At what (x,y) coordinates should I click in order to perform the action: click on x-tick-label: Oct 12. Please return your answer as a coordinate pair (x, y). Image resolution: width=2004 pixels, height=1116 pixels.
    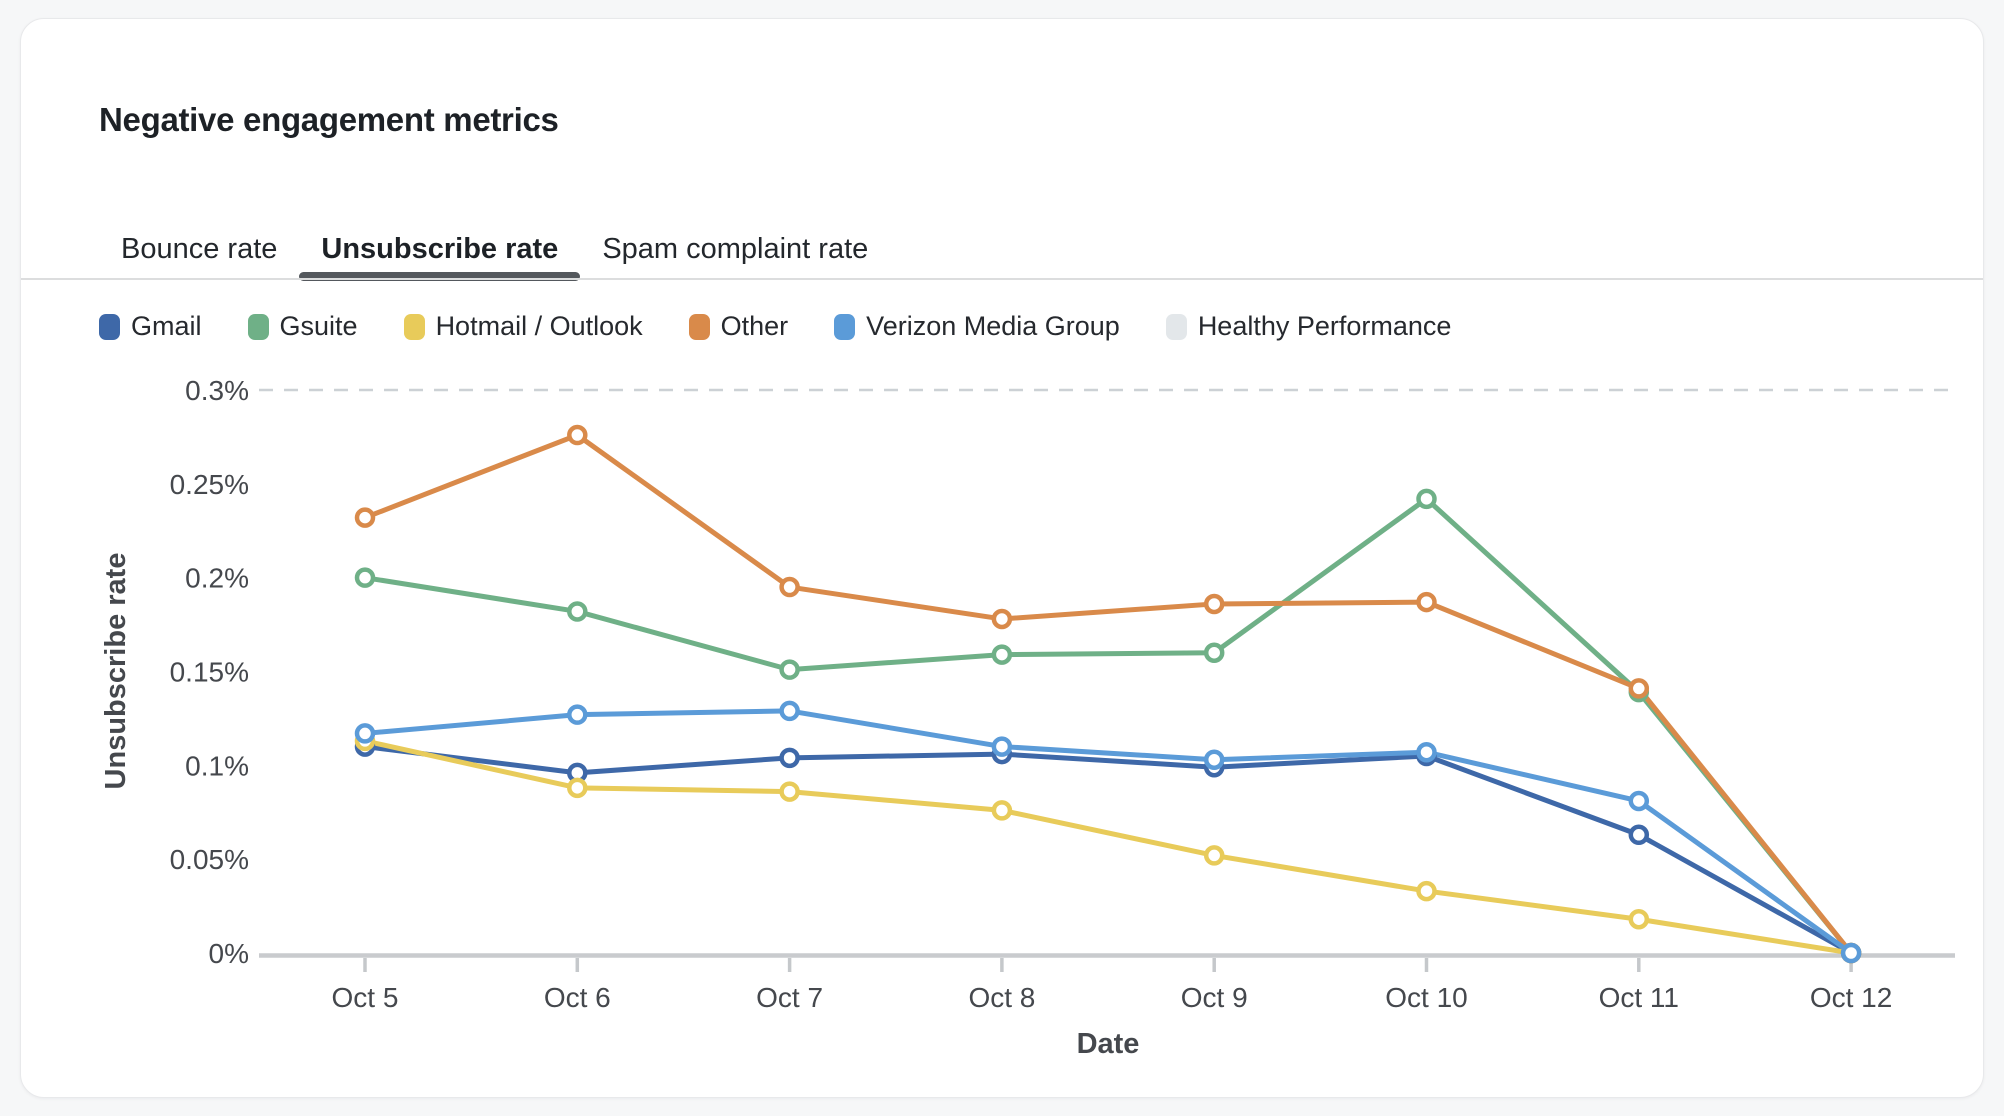
    Looking at the image, I should click on (1851, 997).